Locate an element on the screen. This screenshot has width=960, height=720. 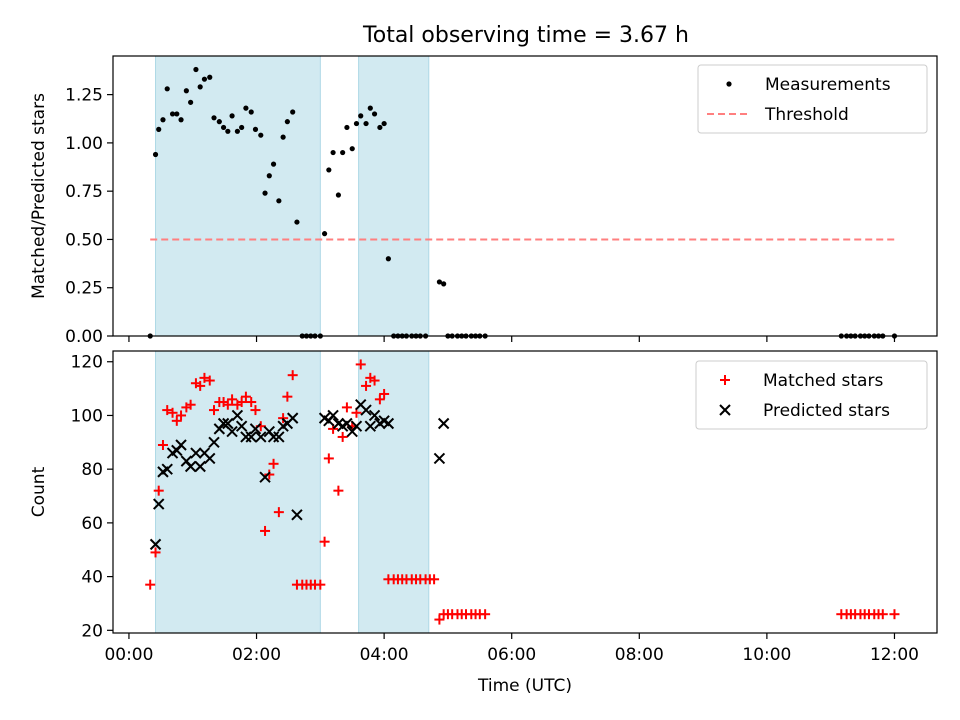
xtick-label-4: 08:00 is located at coordinates (639, 655).